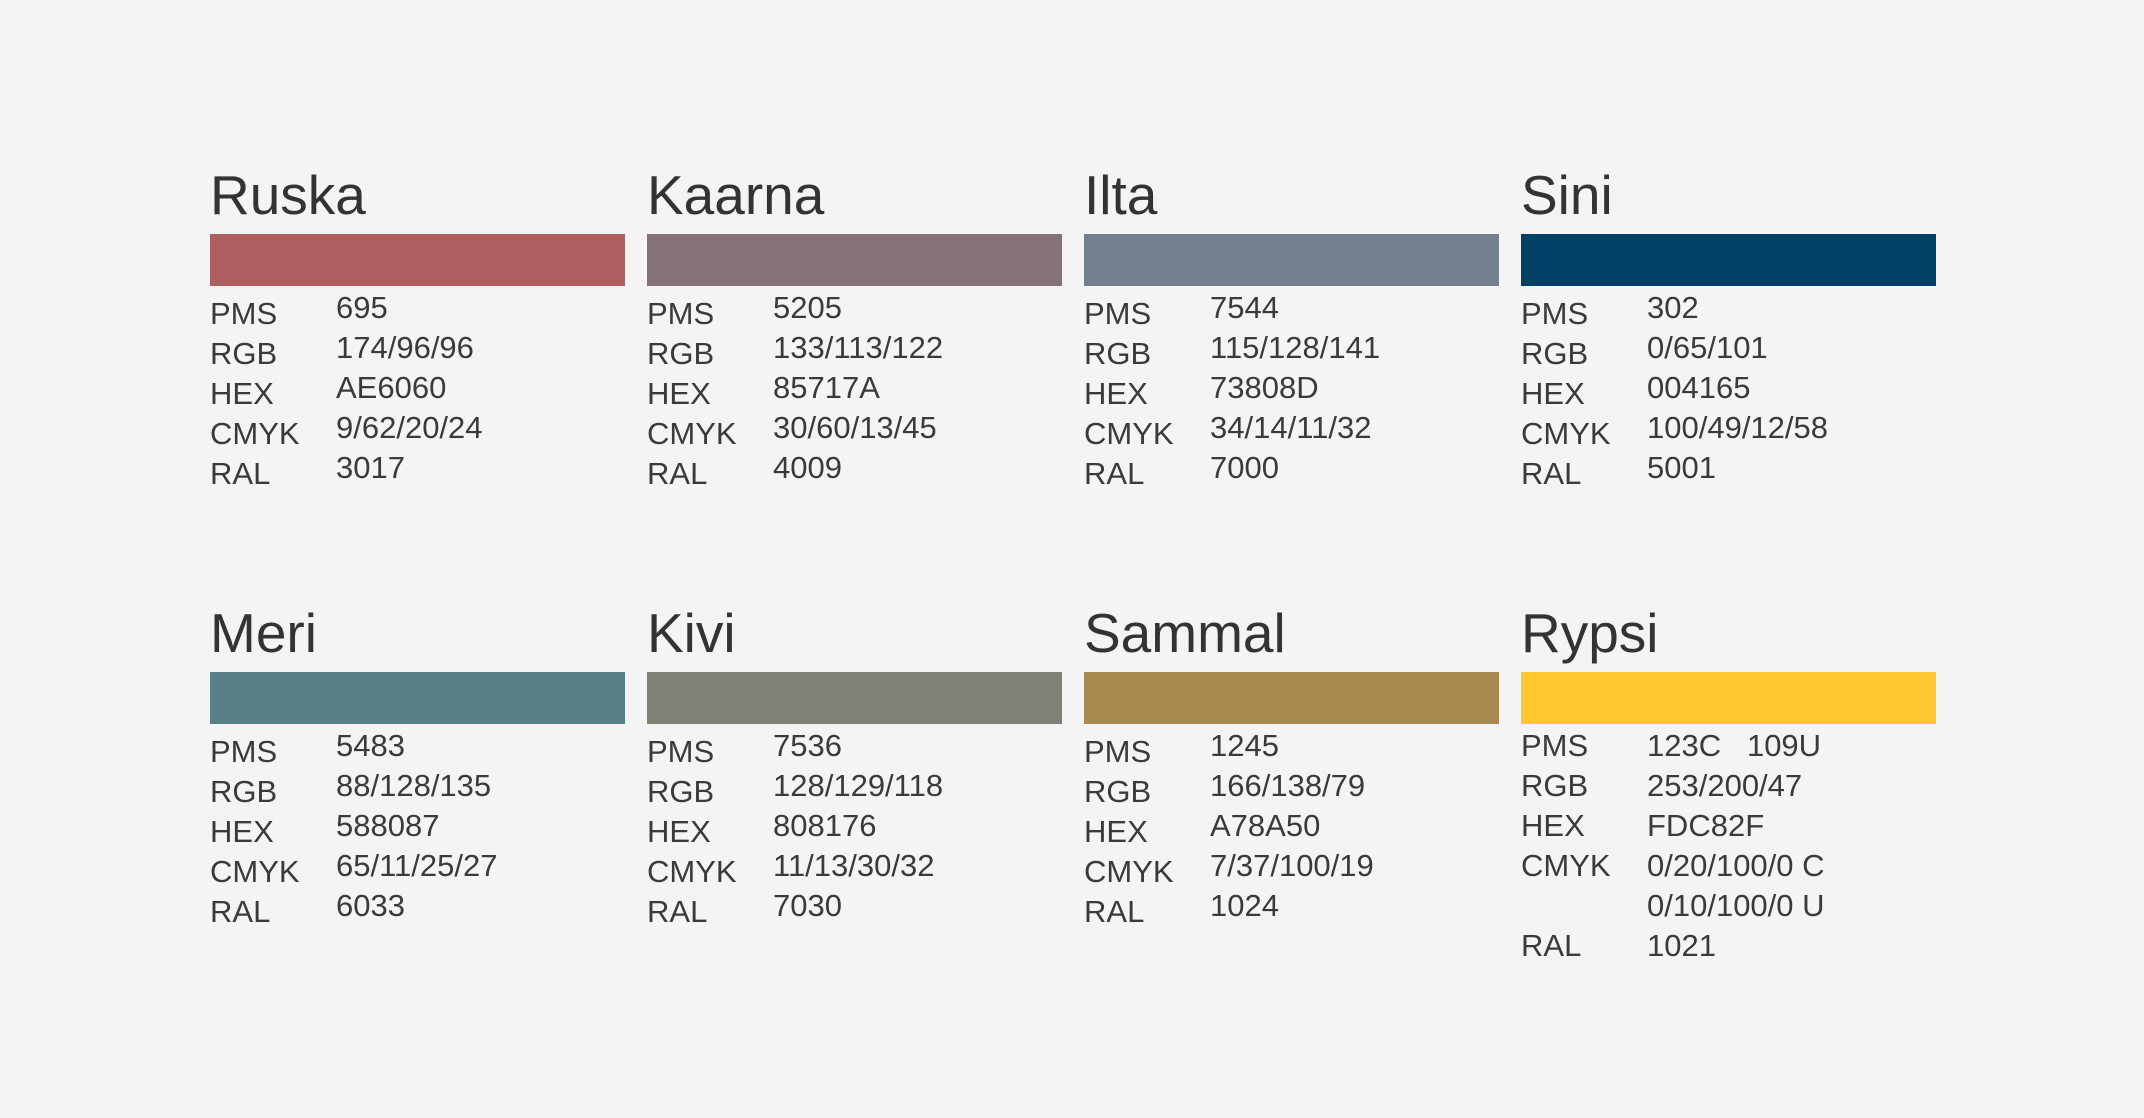  Describe the element at coordinates (417, 908) in the screenshot. I see `spec-row-ral: RAL 6033` at that location.